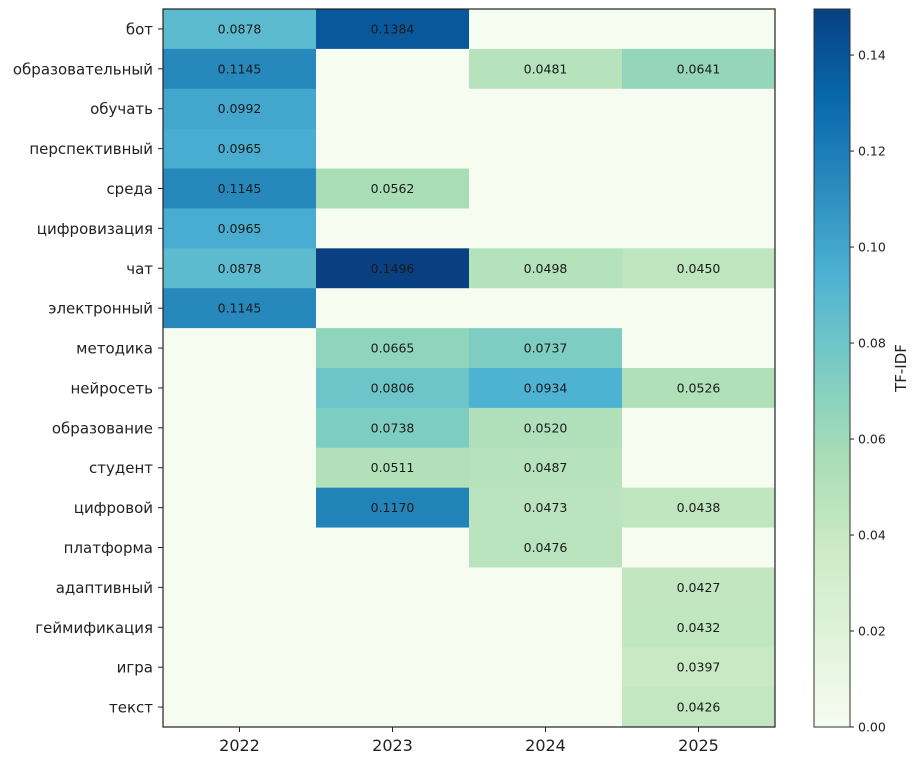 Image resolution: width=919 pixels, height=763 pixels. What do you see at coordinates (699, 667) in the screenshot?
I see `cell-value-label: 0.0397` at bounding box center [699, 667].